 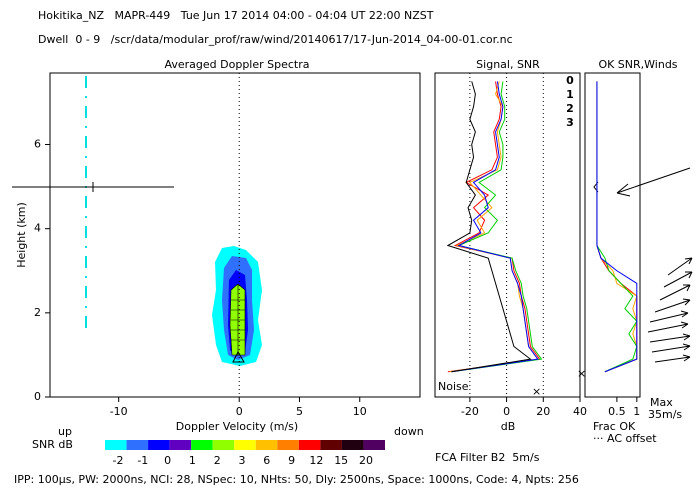 I want to click on chart-title: OK SNR,Winds, so click(x=637, y=64).